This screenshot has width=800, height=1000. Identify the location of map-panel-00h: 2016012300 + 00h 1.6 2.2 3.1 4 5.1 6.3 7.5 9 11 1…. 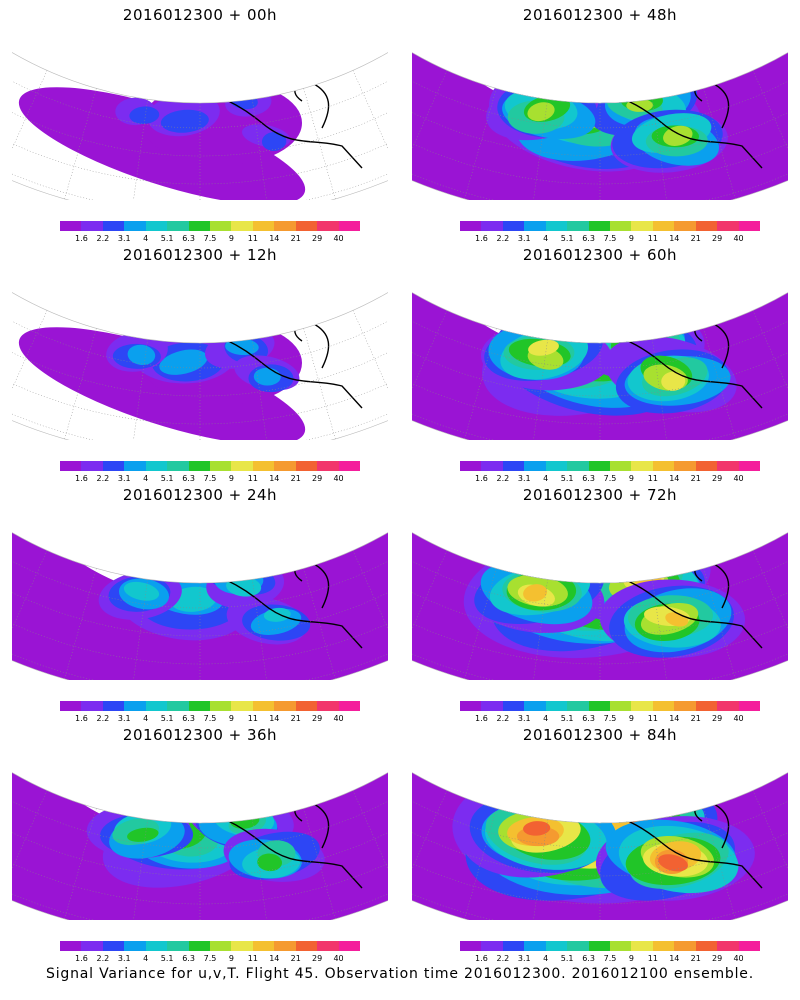
(200, 121).